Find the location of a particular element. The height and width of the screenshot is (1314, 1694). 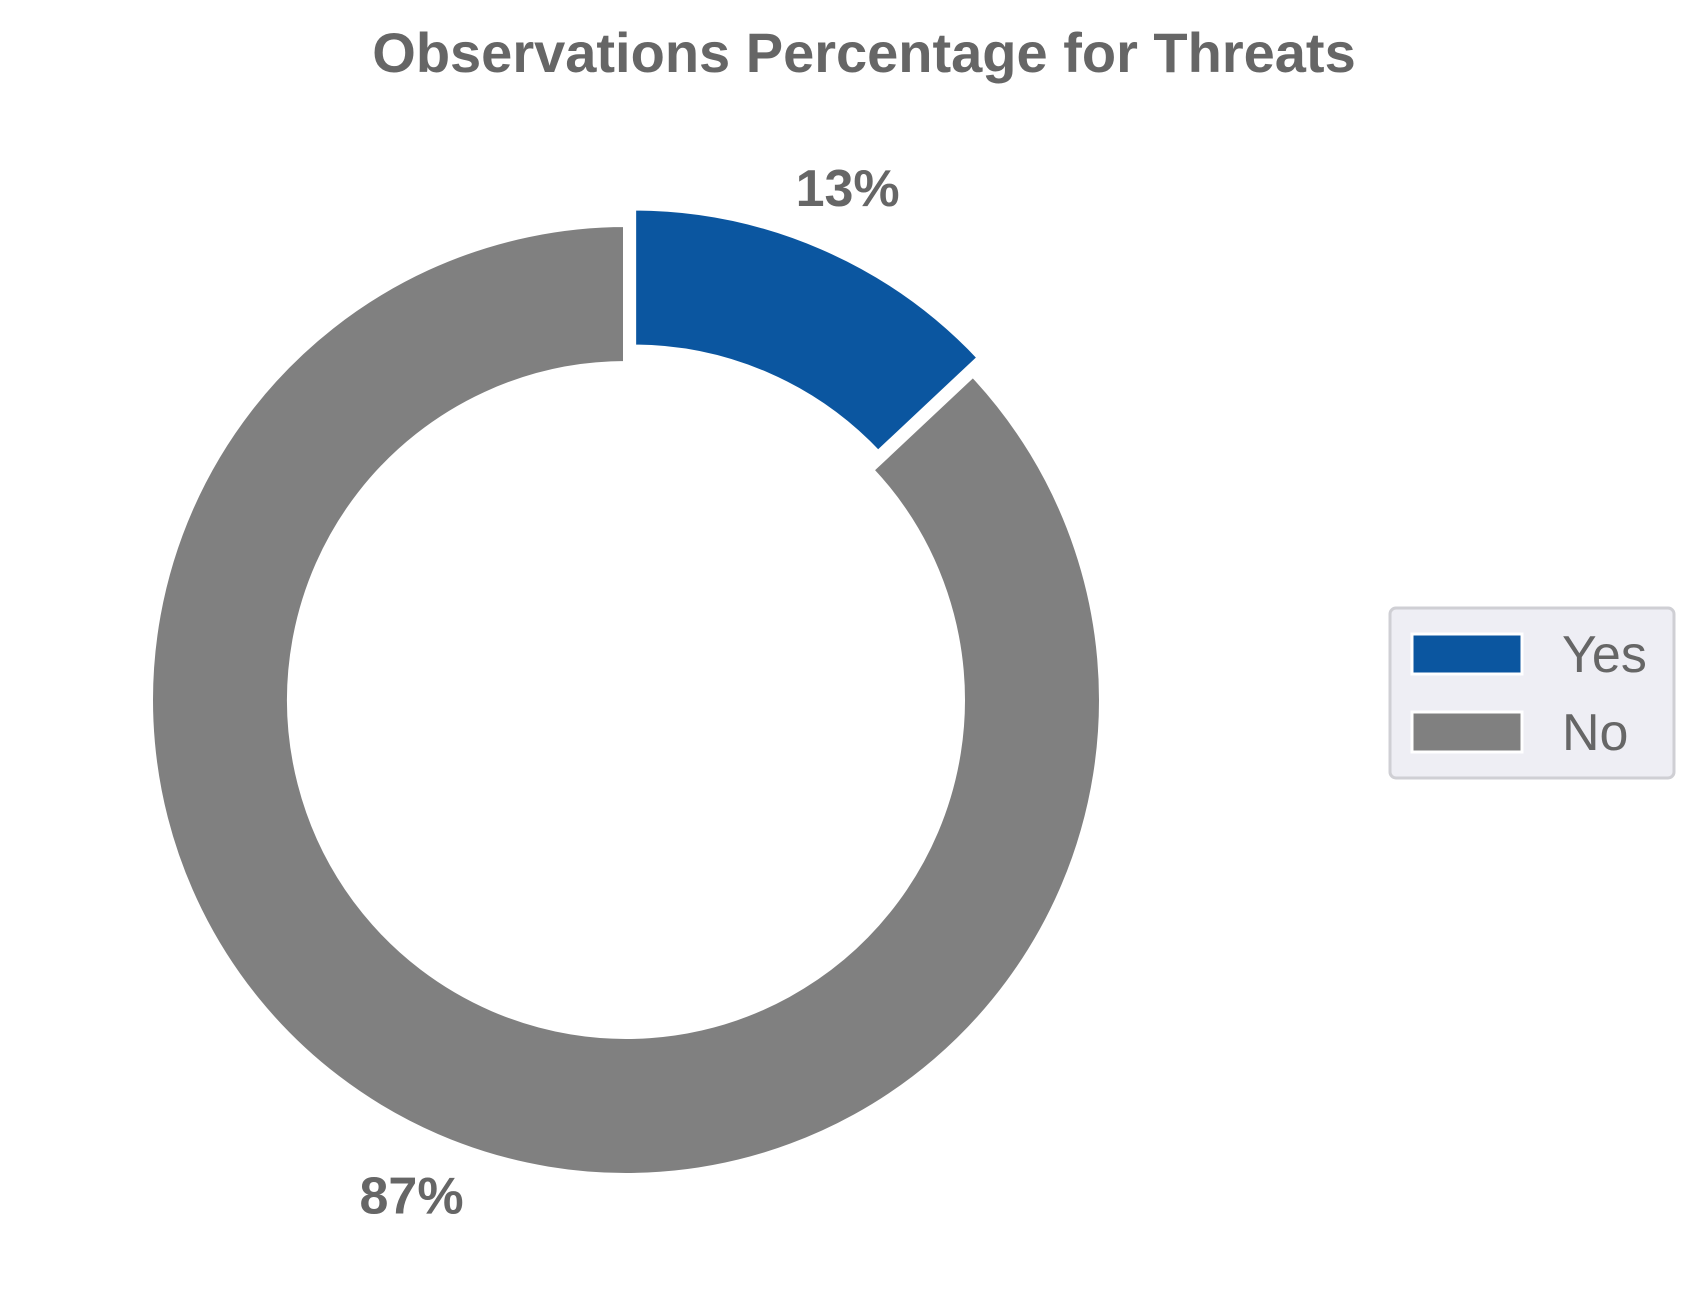

chart-title: Observations Percentage for Threats is located at coordinates (863, 52).